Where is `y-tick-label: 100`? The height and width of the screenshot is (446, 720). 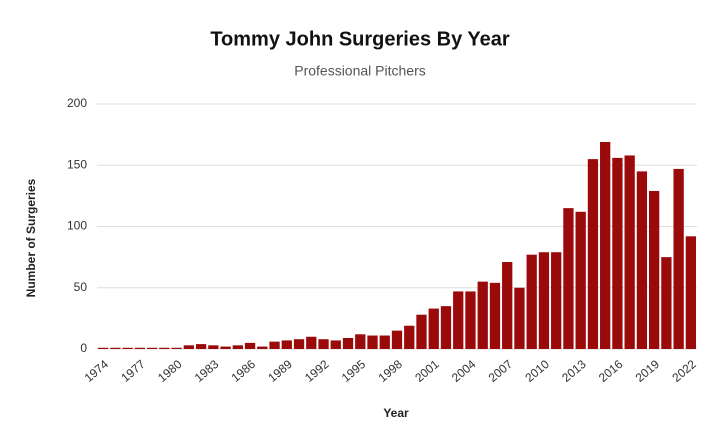 y-tick-label: 100 is located at coordinates (77, 226).